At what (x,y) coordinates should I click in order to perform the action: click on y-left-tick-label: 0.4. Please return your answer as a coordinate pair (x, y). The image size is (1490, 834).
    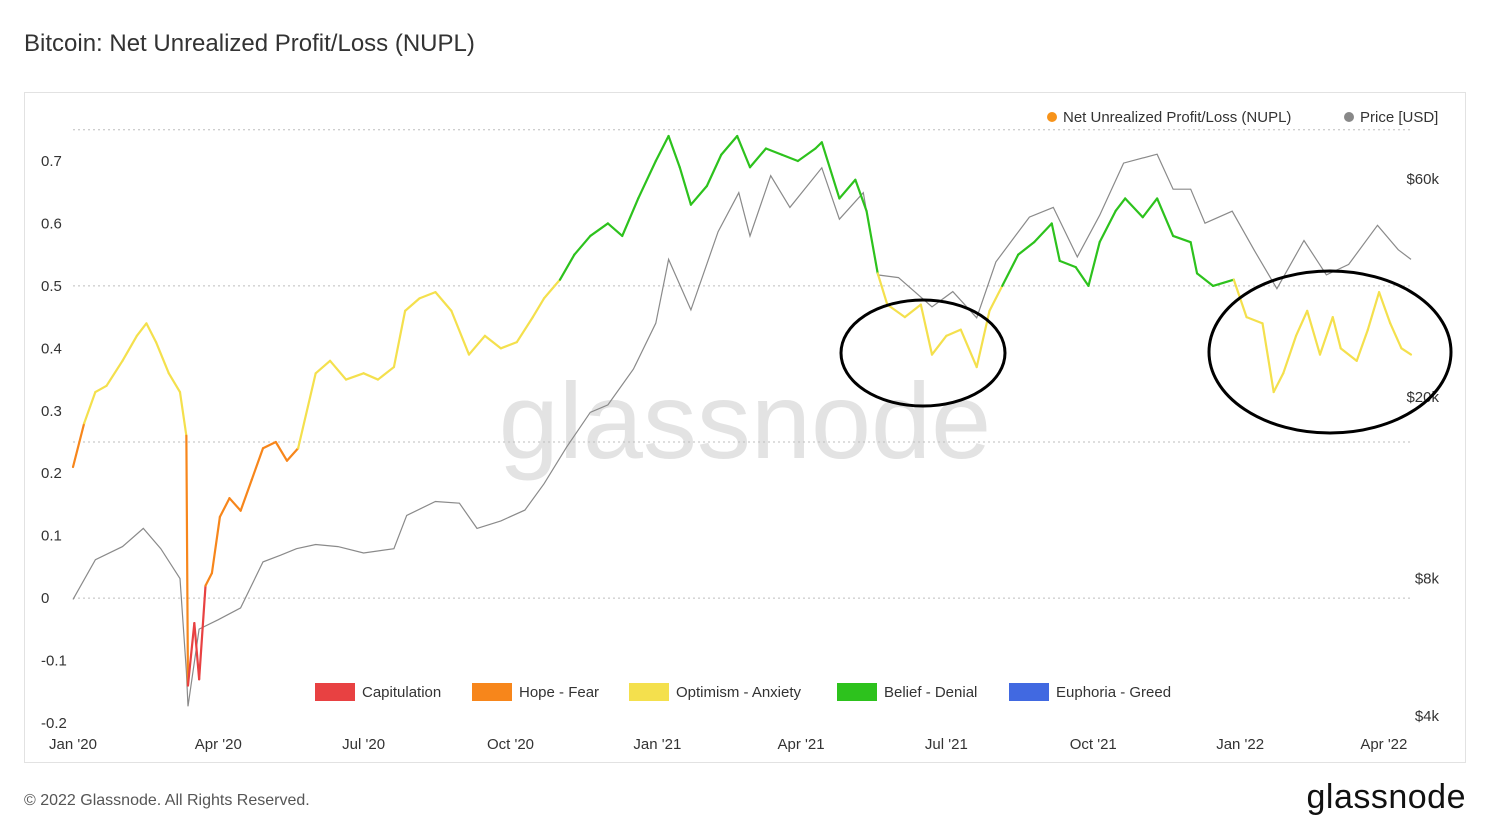
    Looking at the image, I should click on (51, 348).